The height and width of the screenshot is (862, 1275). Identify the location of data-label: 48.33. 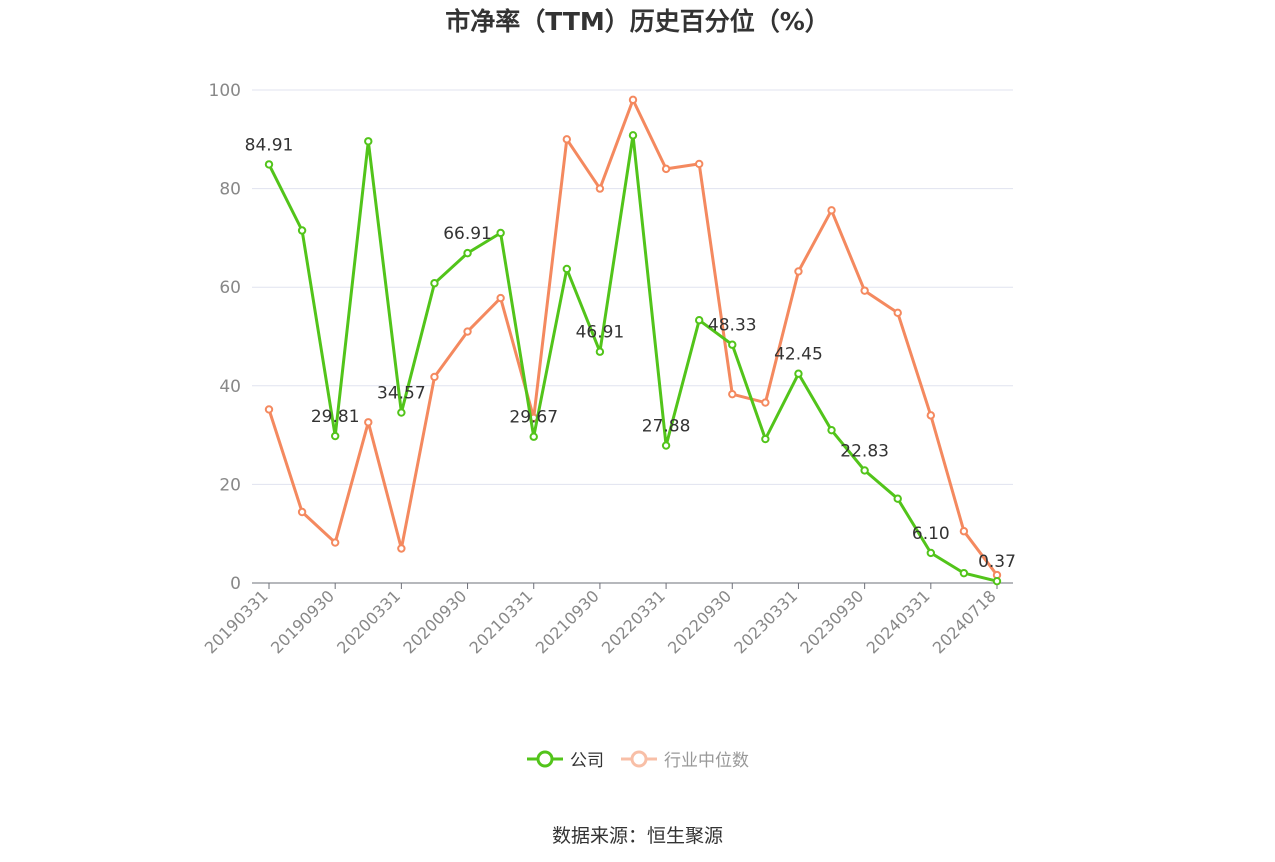
(732, 326).